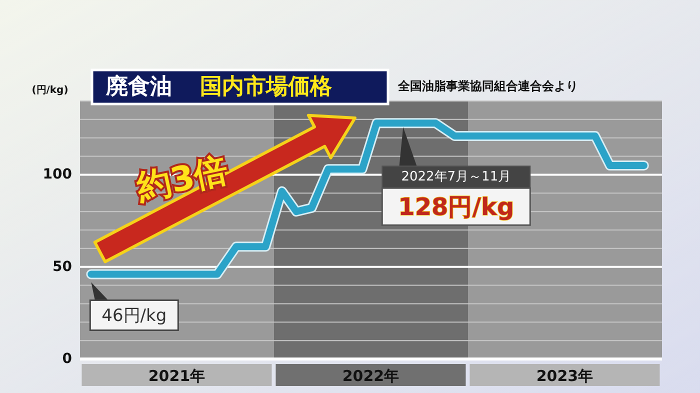 This screenshot has height=393, width=700. What do you see at coordinates (57, 174) in the screenshot?
I see `y-tick-label: 100` at bounding box center [57, 174].